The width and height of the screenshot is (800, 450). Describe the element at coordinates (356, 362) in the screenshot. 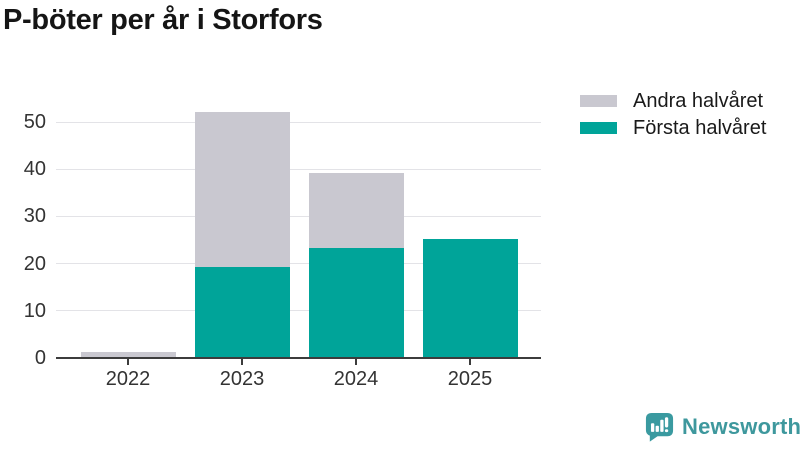

I see `x-axis-tick-2024` at that location.